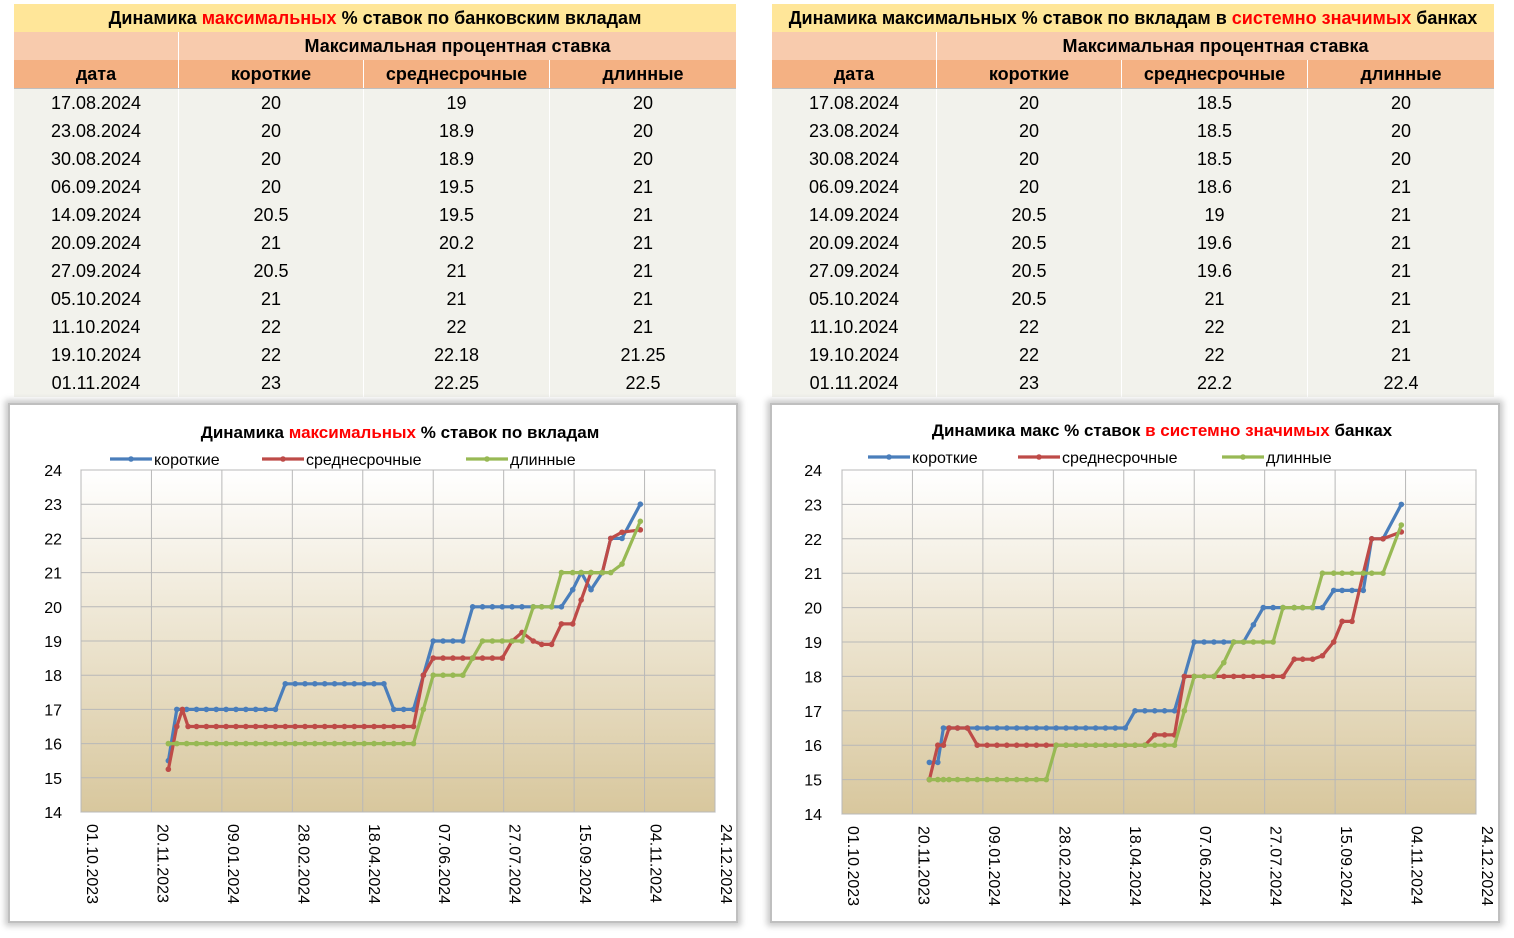 Image resolution: width=1514 pixels, height=938 pixels. Describe the element at coordinates (53, 710) in the screenshot. I see `y-tick-label: 17` at that location.